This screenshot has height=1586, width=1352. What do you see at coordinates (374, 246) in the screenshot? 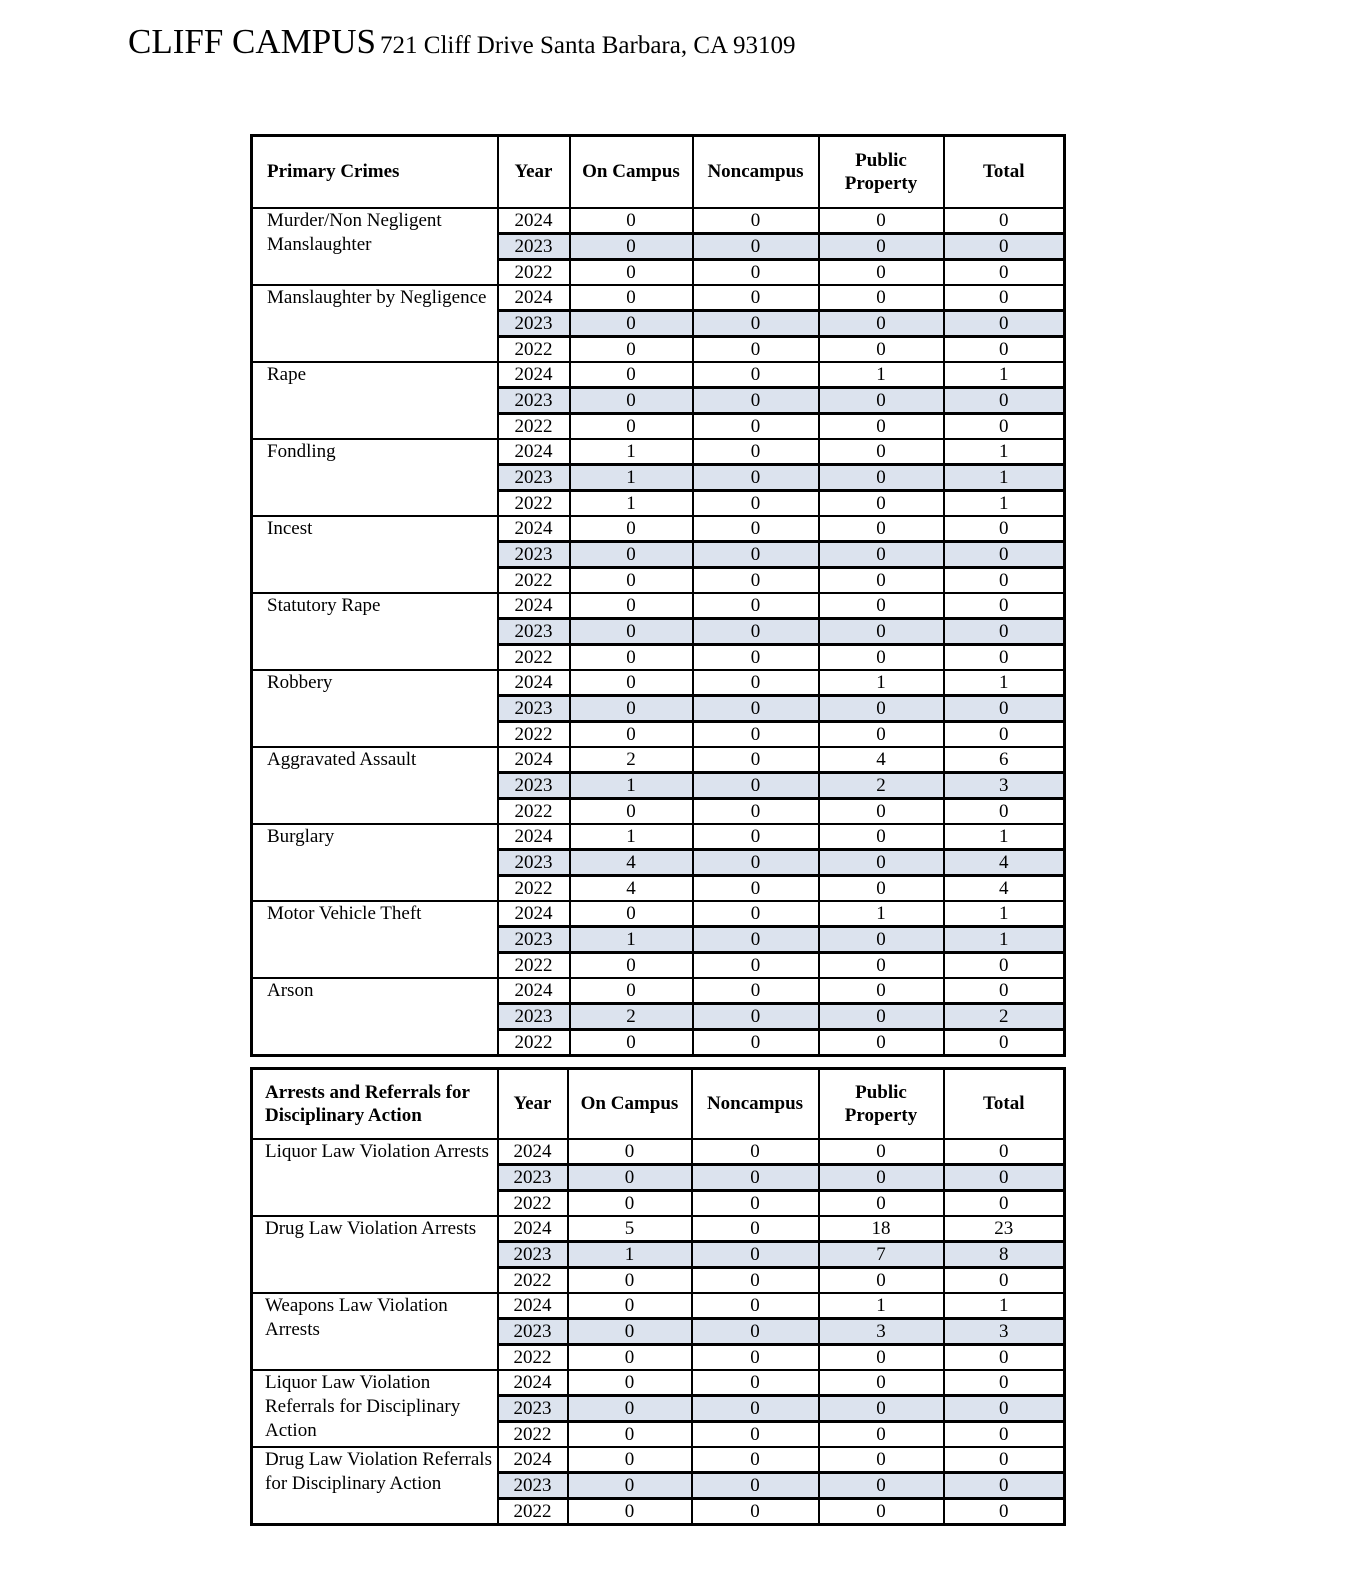
I see `category-label: Murder/Non Negligent Manslaughter` at bounding box center [374, 246].